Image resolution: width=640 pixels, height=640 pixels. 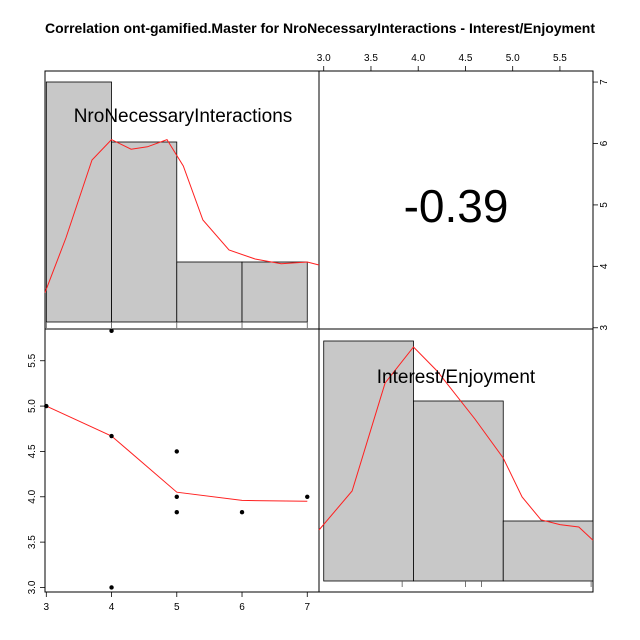 I want to click on top-tick-label: 5.0, so click(x=513, y=58).